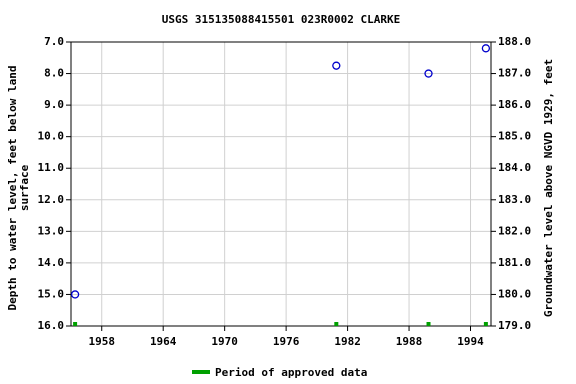 This screenshot has width=576, height=384. I want to click on x-tick-label: 1982, so click(347, 341).